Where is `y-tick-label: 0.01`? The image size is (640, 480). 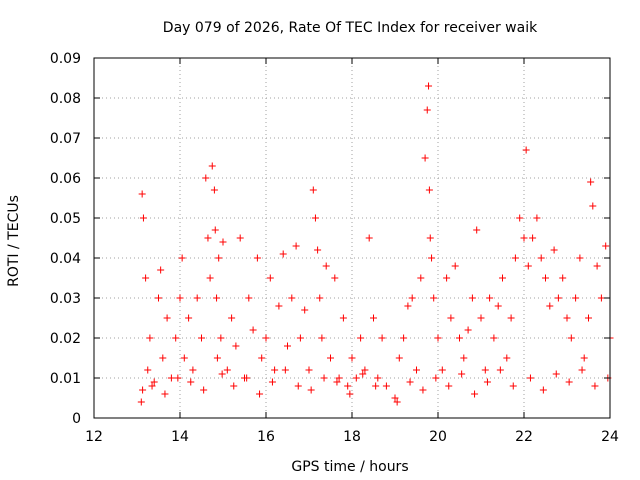
y-tick-label: 0.01 is located at coordinates (65, 379).